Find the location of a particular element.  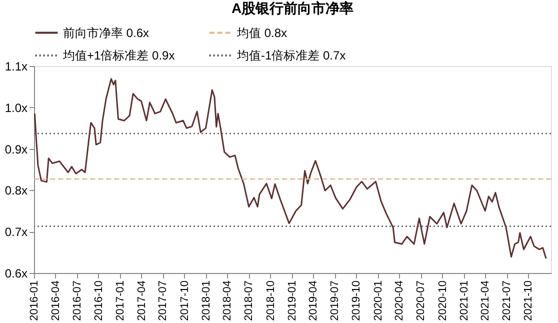

legend-label: 均值+1倍标准差 0.9x is located at coordinates (118, 55).